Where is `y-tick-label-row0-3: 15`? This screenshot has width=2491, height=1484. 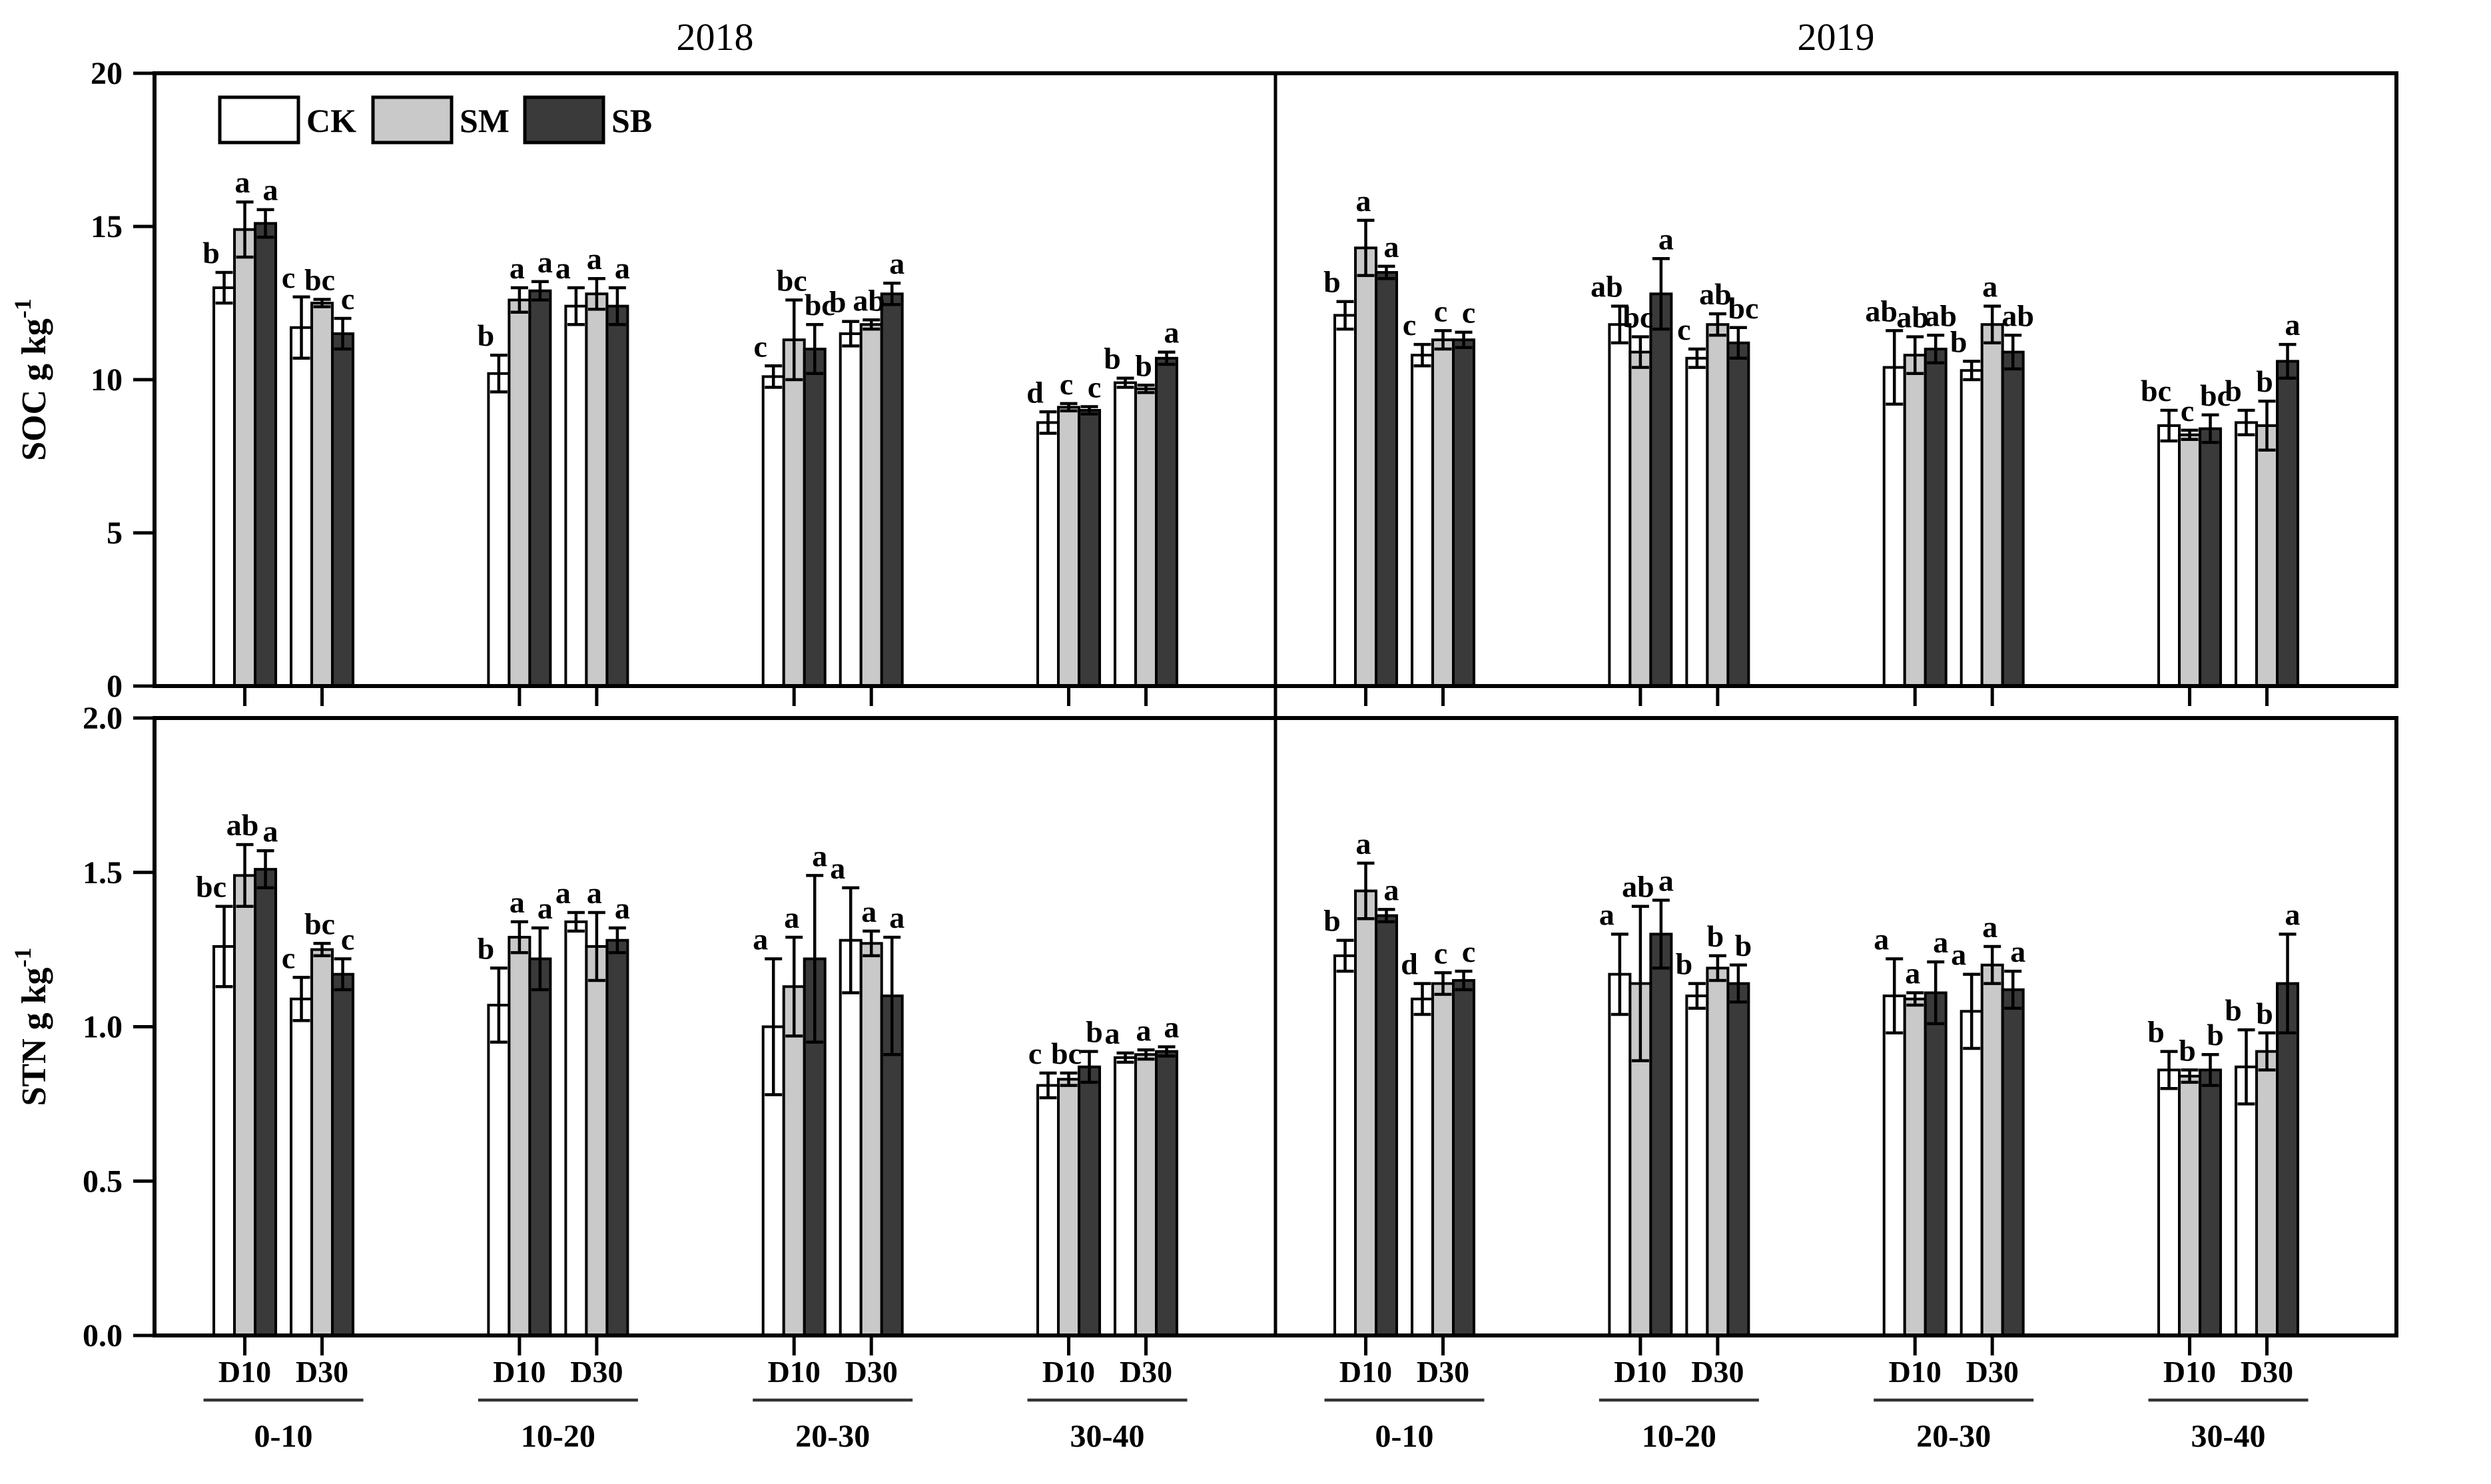
y-tick-label-row0-3: 15 is located at coordinates (107, 227).